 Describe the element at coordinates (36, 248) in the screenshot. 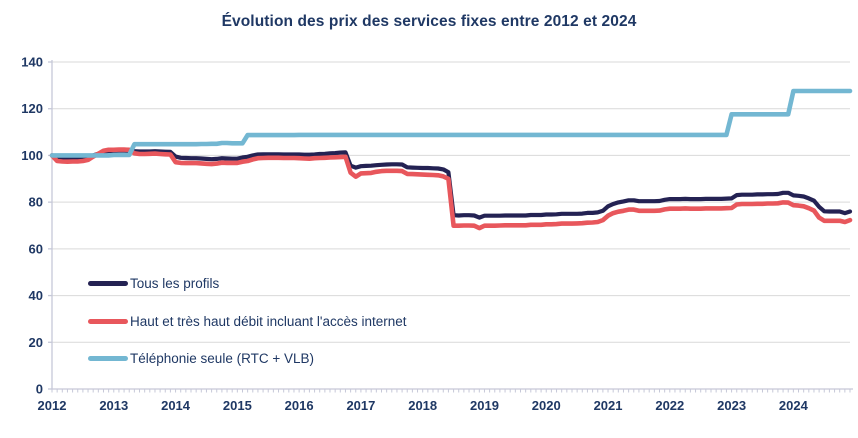

I see `y-axis-label: 60` at that location.